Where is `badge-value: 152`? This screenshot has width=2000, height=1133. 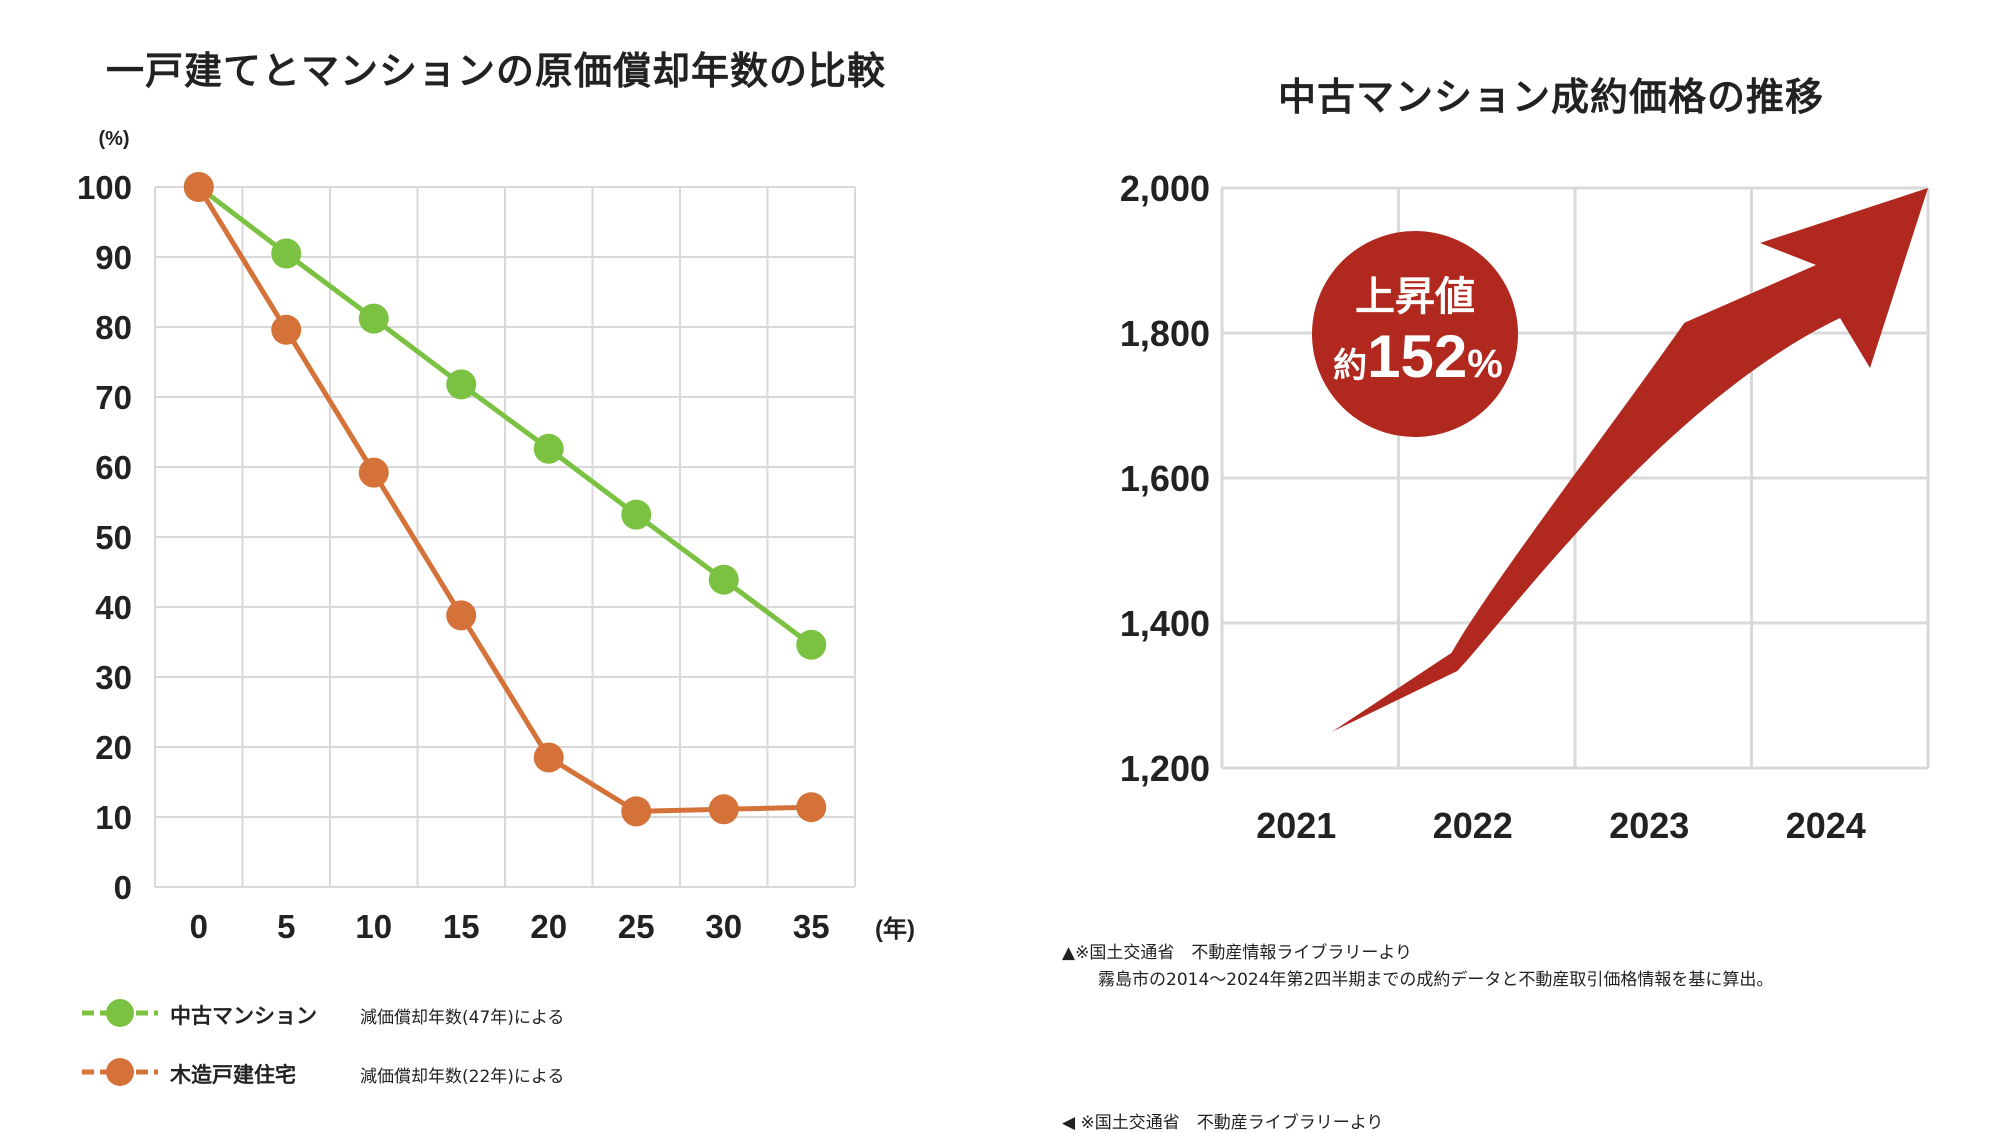 badge-value: 152 is located at coordinates (1417, 356).